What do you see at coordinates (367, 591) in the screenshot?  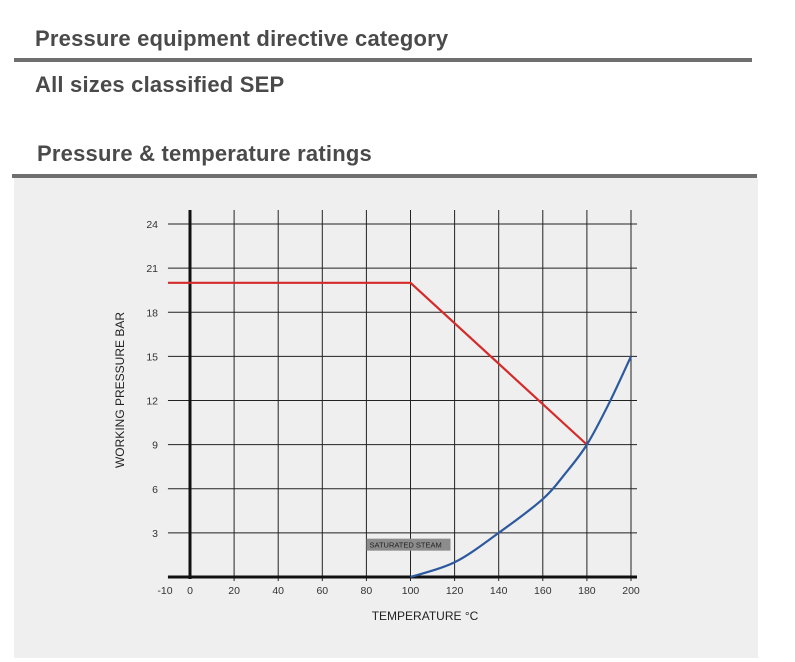 I see `x-tick-label: 80` at bounding box center [367, 591].